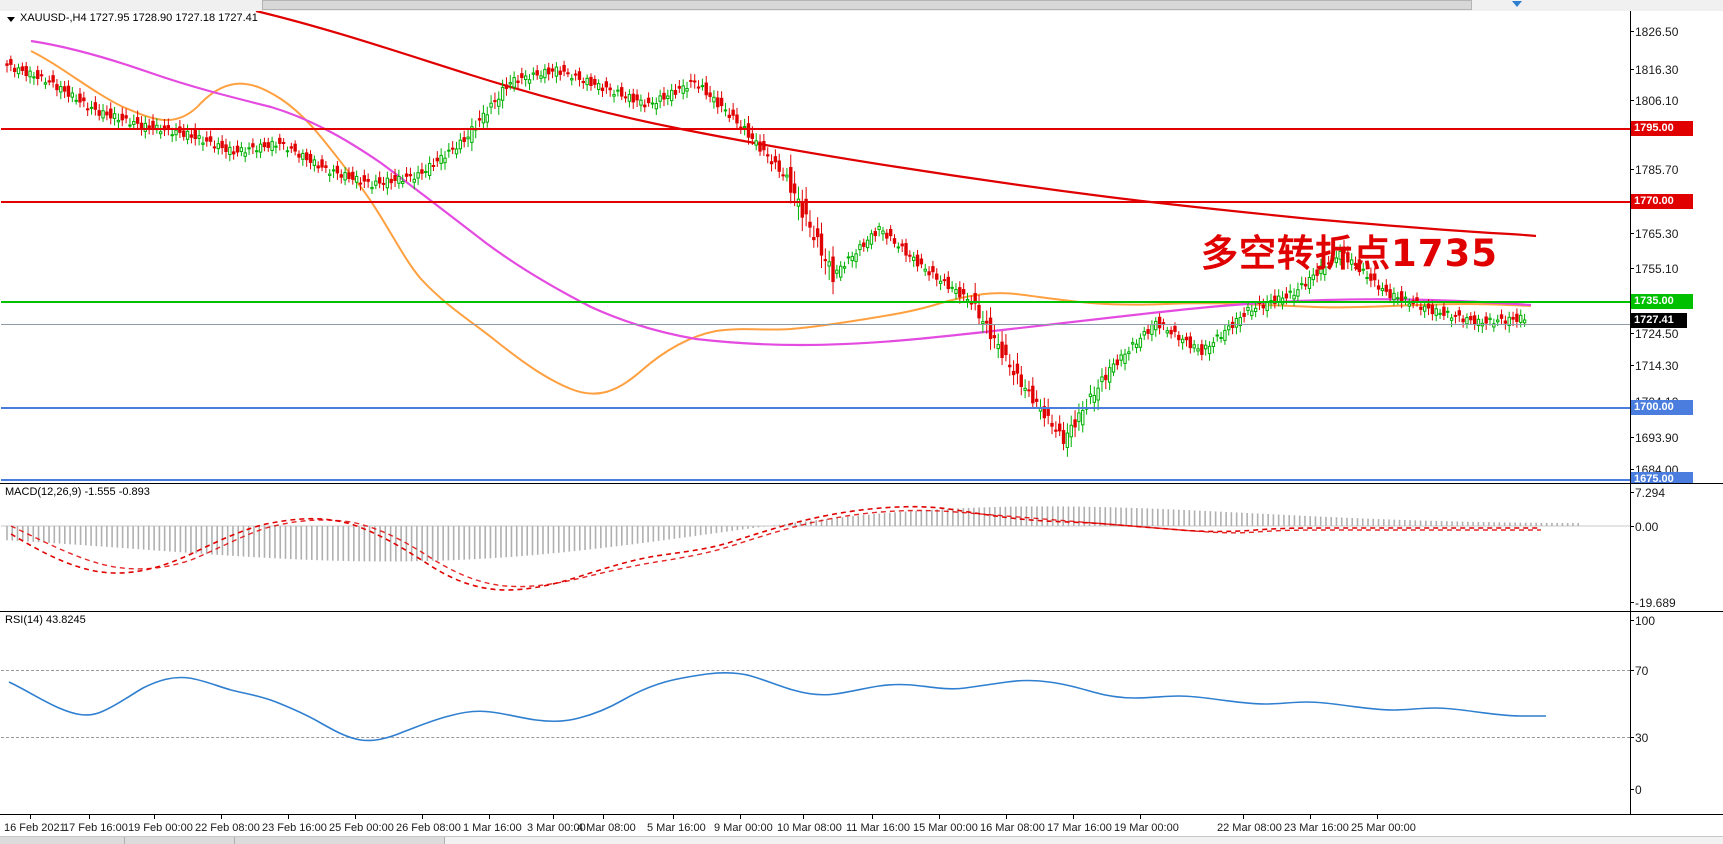 The width and height of the screenshot is (1723, 844). Describe the element at coordinates (1012, 828) in the screenshot. I see `date-axis-label: 16 Mar 08:00` at that location.